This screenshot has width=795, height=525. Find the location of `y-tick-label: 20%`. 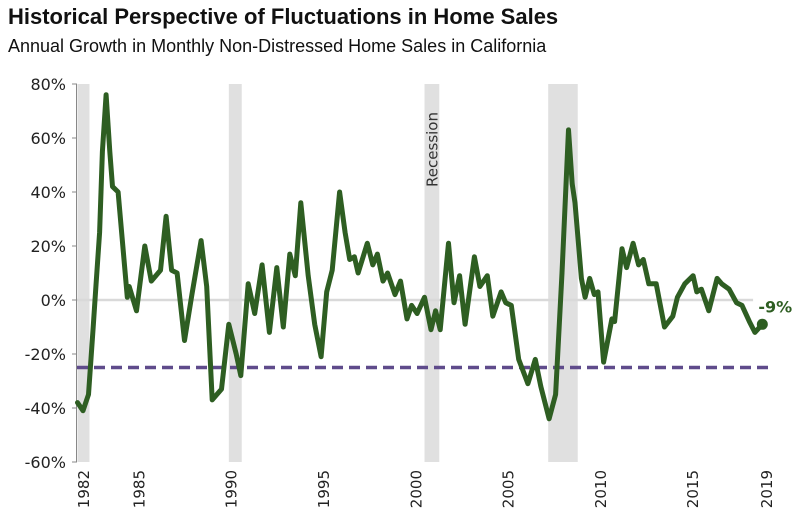

y-tick-label: 20% is located at coordinates (48, 246).